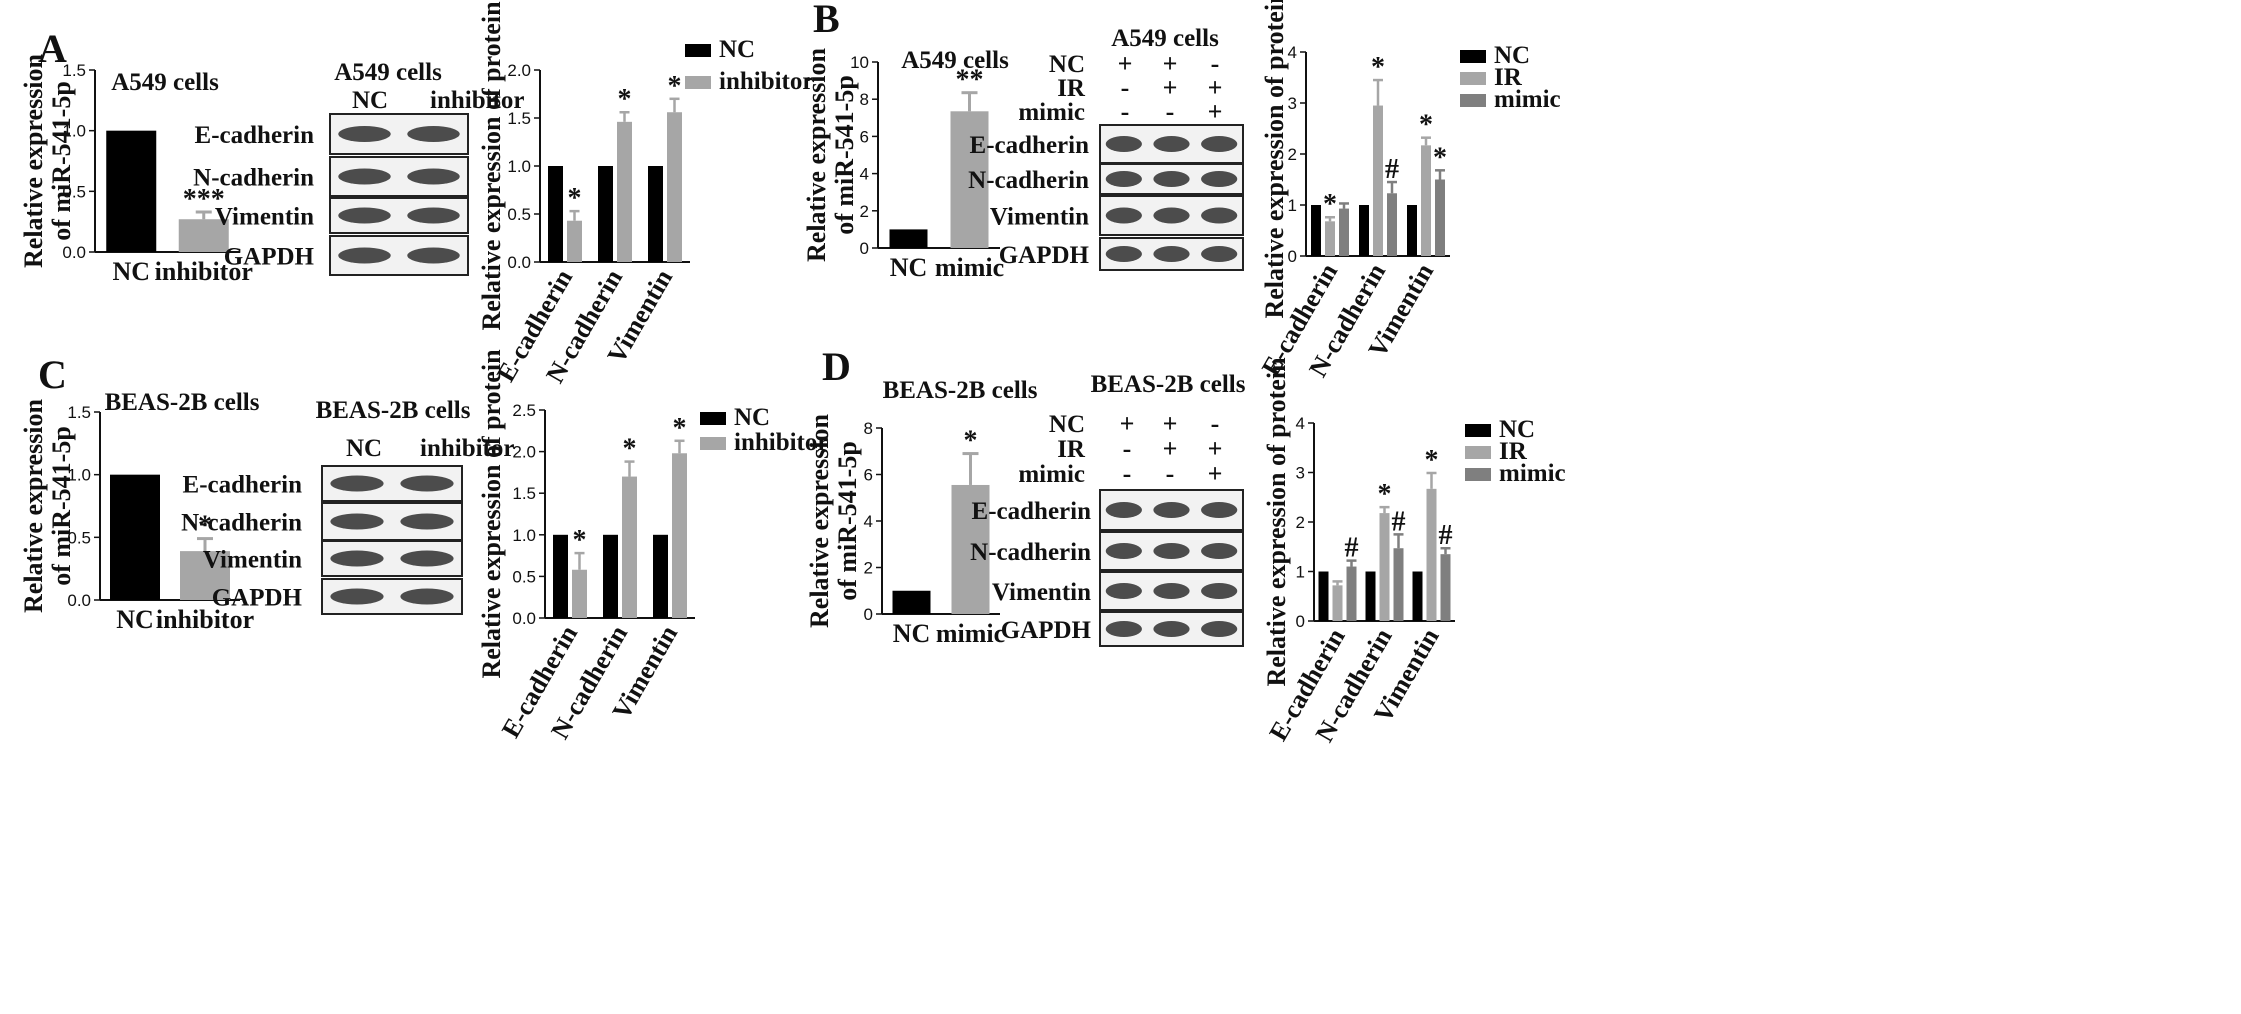 Image resolution: width=2241 pixels, height=1014 pixels. I want to click on chart-title: A549 cells, so click(955, 60).